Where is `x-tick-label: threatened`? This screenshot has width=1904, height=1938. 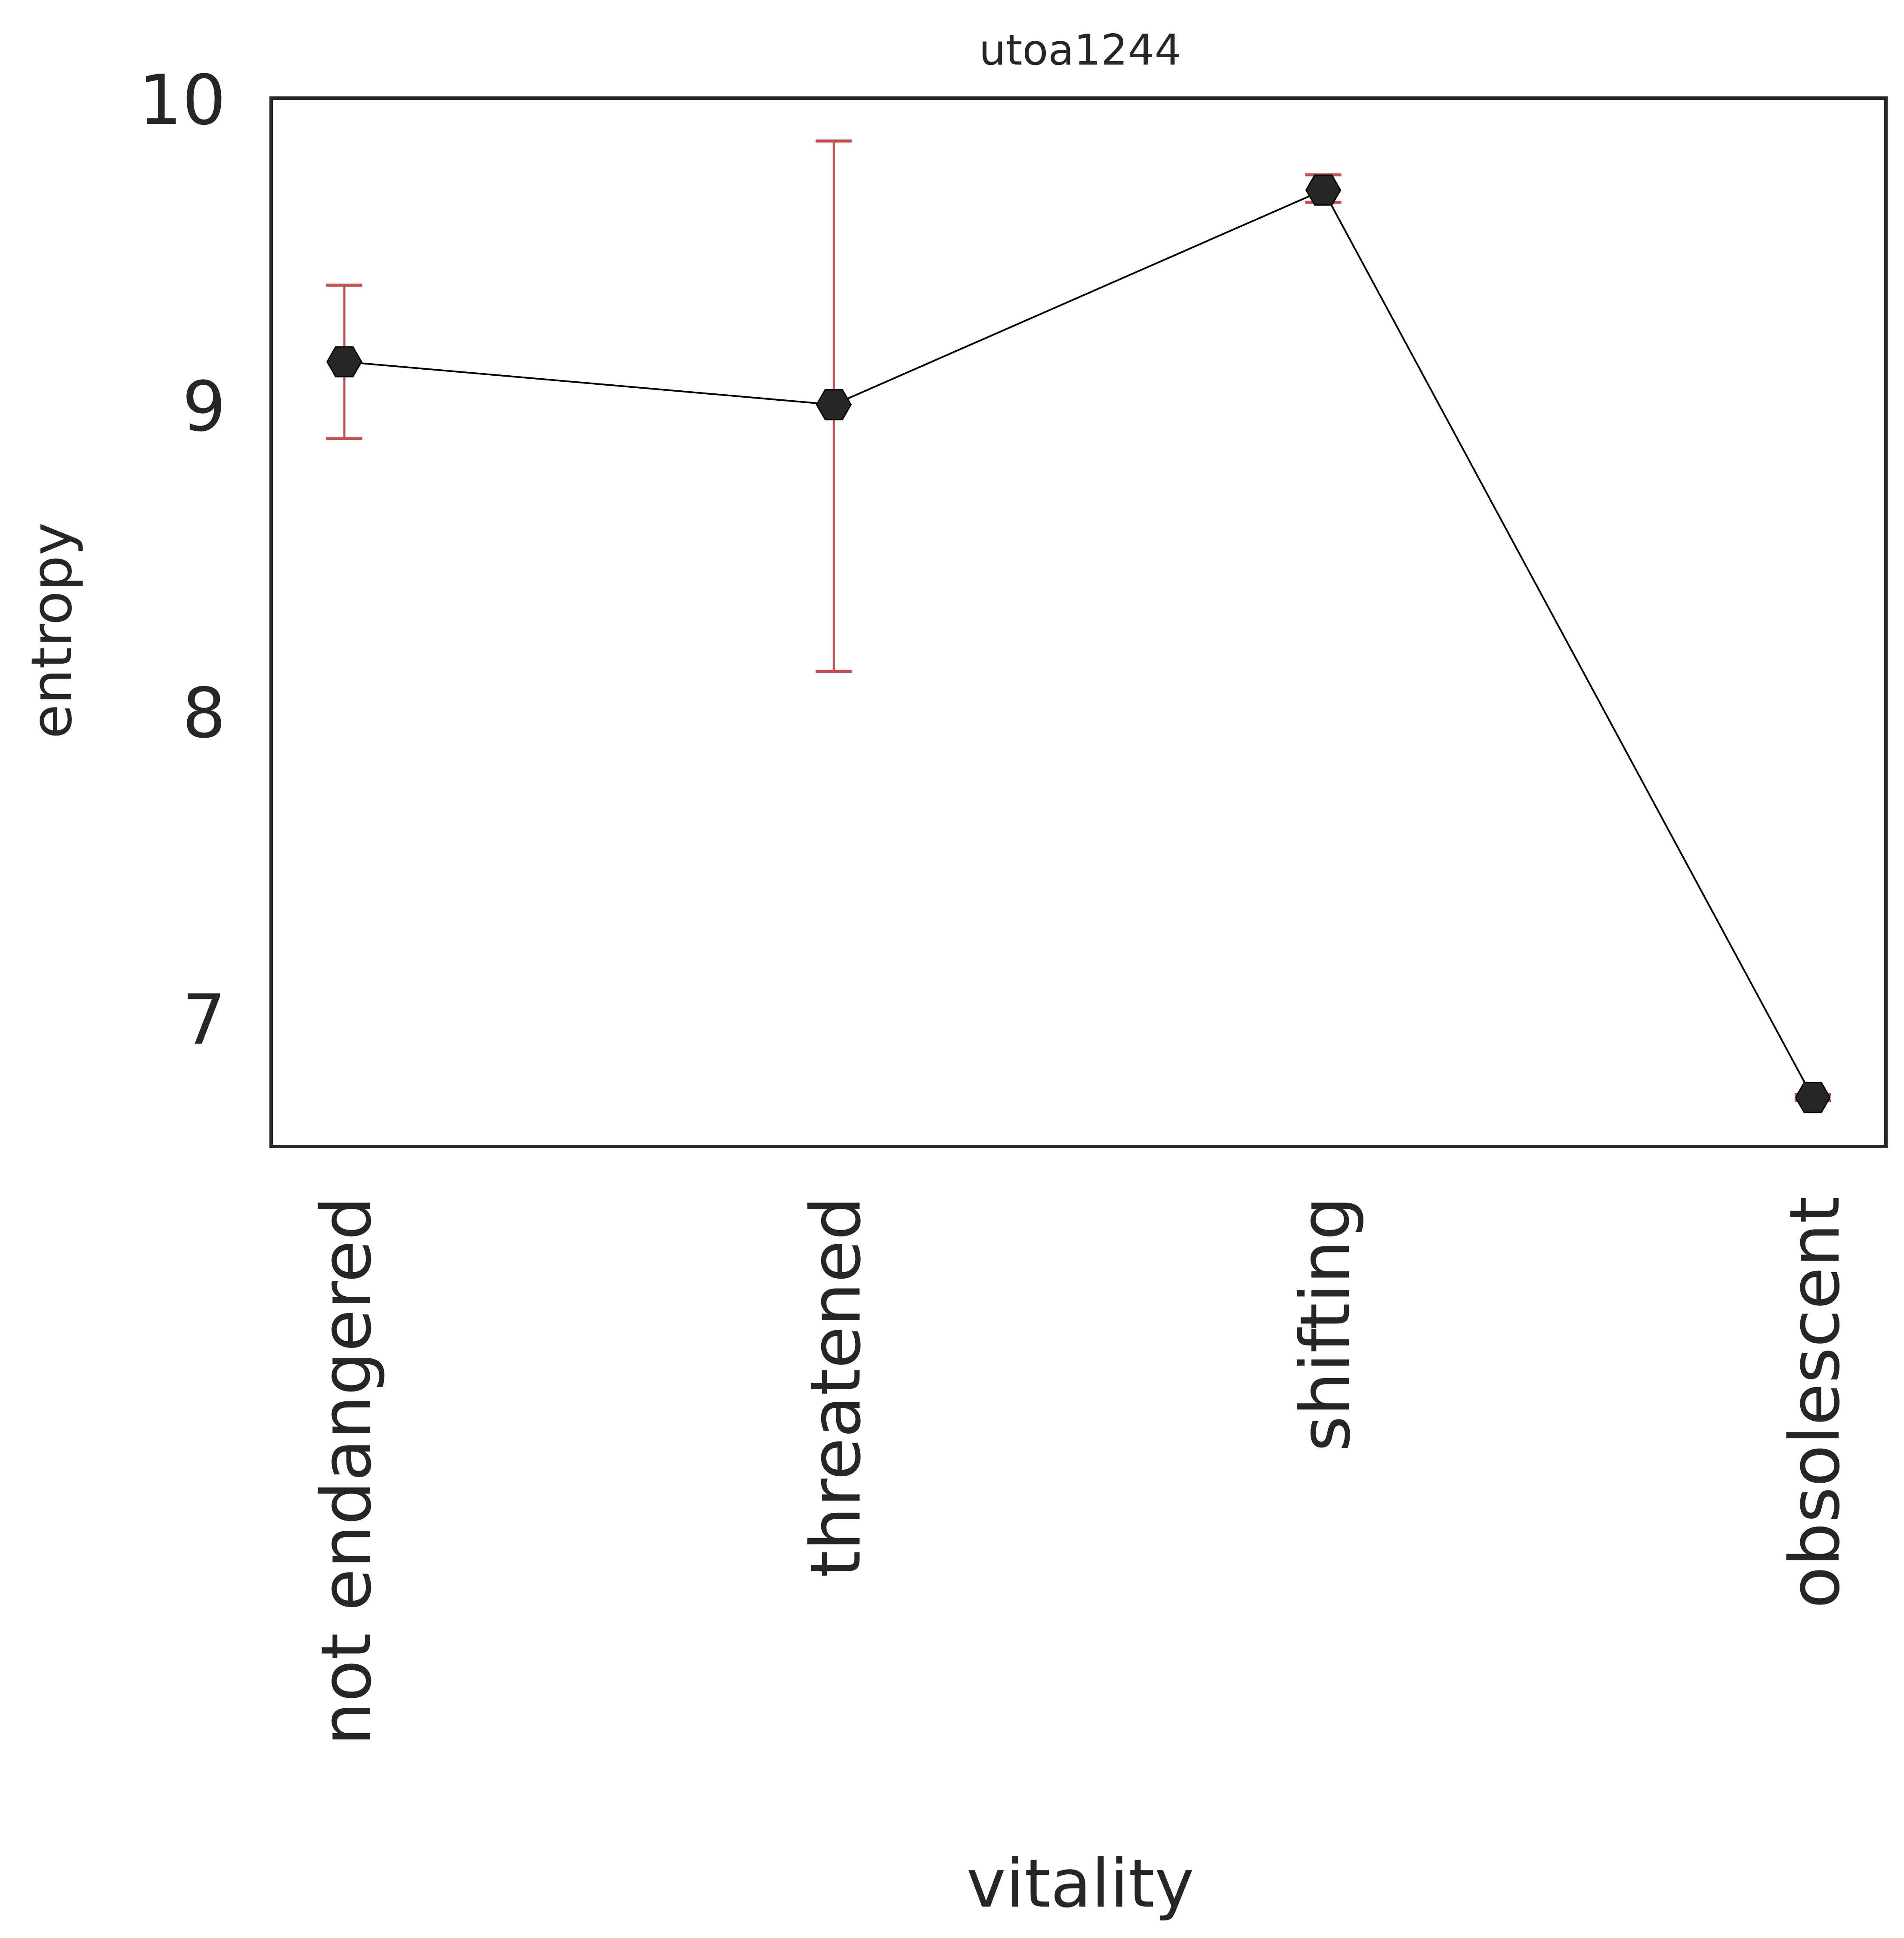
x-tick-label: threatened is located at coordinates (836, 1387).